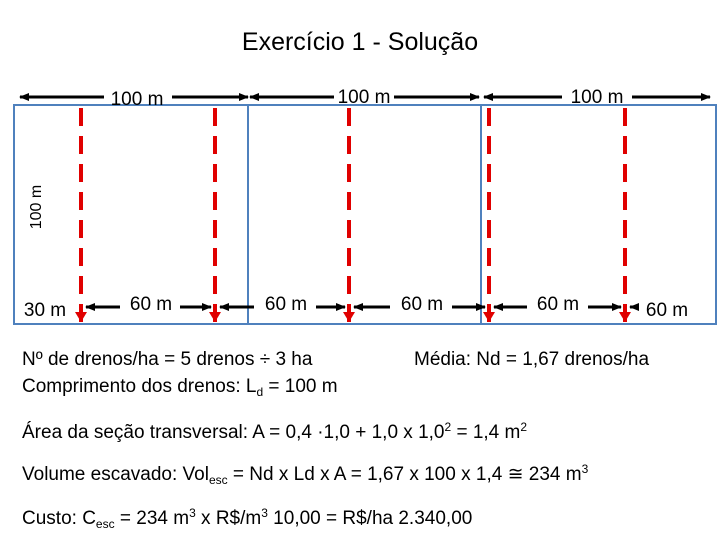 The width and height of the screenshot is (720, 540). What do you see at coordinates (360, 42) in the screenshot?
I see `page-title: Exercício 1 - Solução` at bounding box center [360, 42].